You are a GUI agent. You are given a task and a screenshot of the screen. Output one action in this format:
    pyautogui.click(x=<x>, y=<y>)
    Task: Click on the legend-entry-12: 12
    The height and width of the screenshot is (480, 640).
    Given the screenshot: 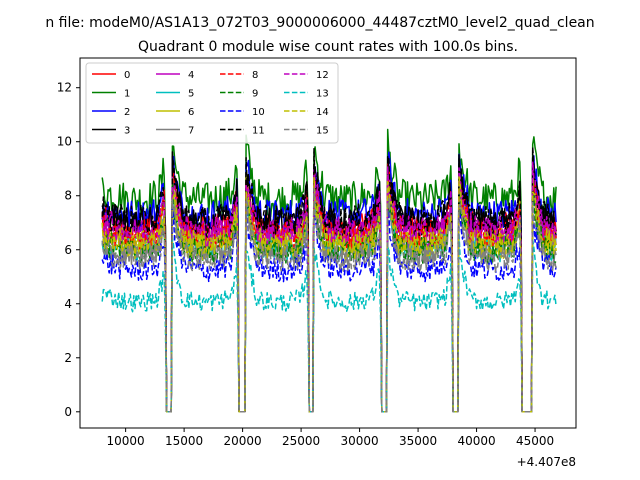 What is the action you would take?
    pyautogui.click(x=322, y=75)
    